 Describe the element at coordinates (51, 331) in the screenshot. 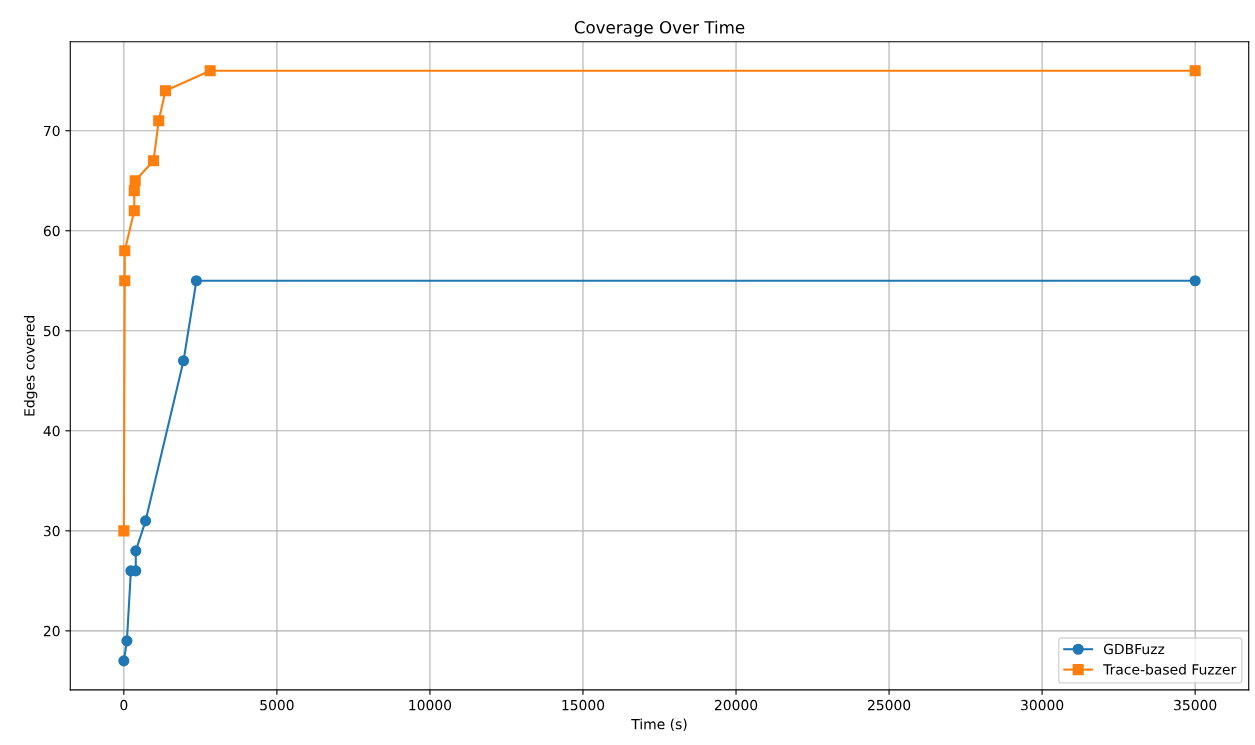

I see `y-tick-label: 50` at that location.